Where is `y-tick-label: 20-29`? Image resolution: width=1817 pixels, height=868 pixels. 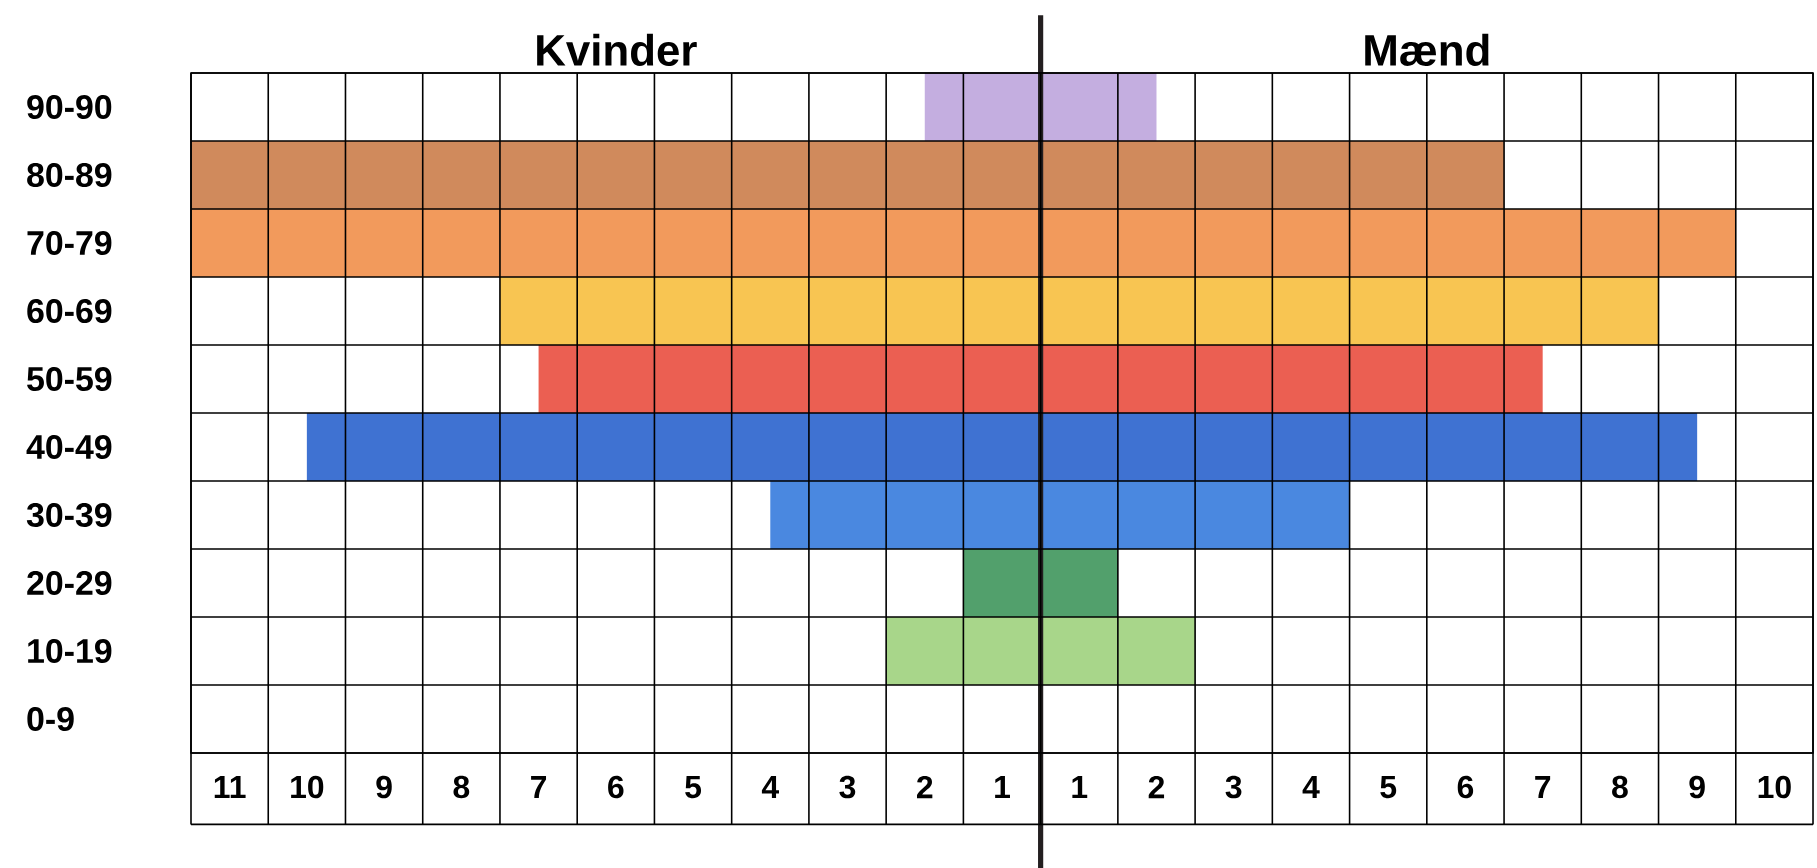
y-tick-label: 20-29 is located at coordinates (69, 583).